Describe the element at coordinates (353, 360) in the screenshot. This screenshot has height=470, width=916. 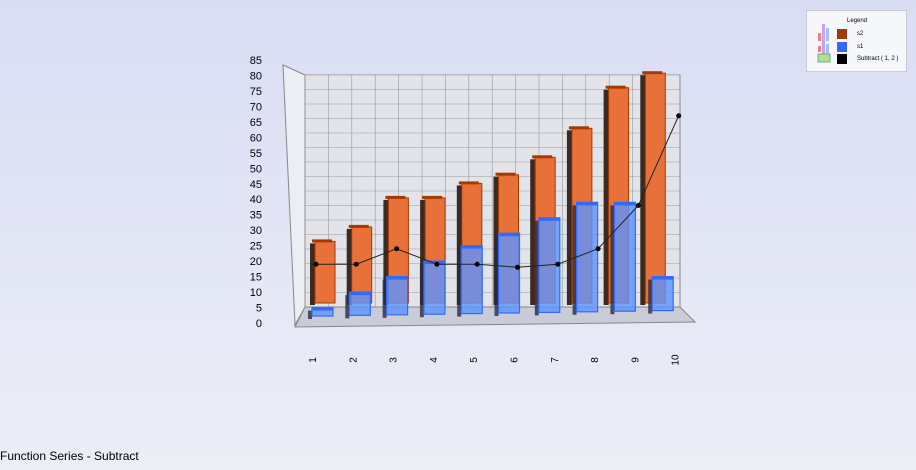
I see `x-tick-label: 2` at that location.